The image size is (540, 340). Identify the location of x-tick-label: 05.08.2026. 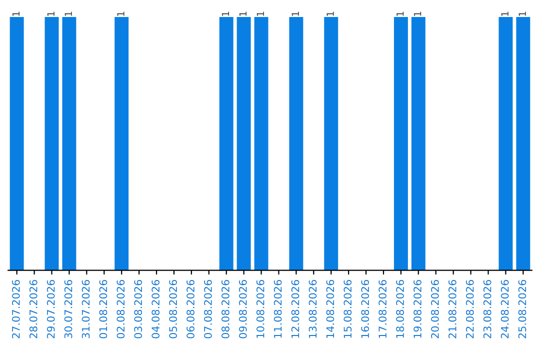
(173, 309).